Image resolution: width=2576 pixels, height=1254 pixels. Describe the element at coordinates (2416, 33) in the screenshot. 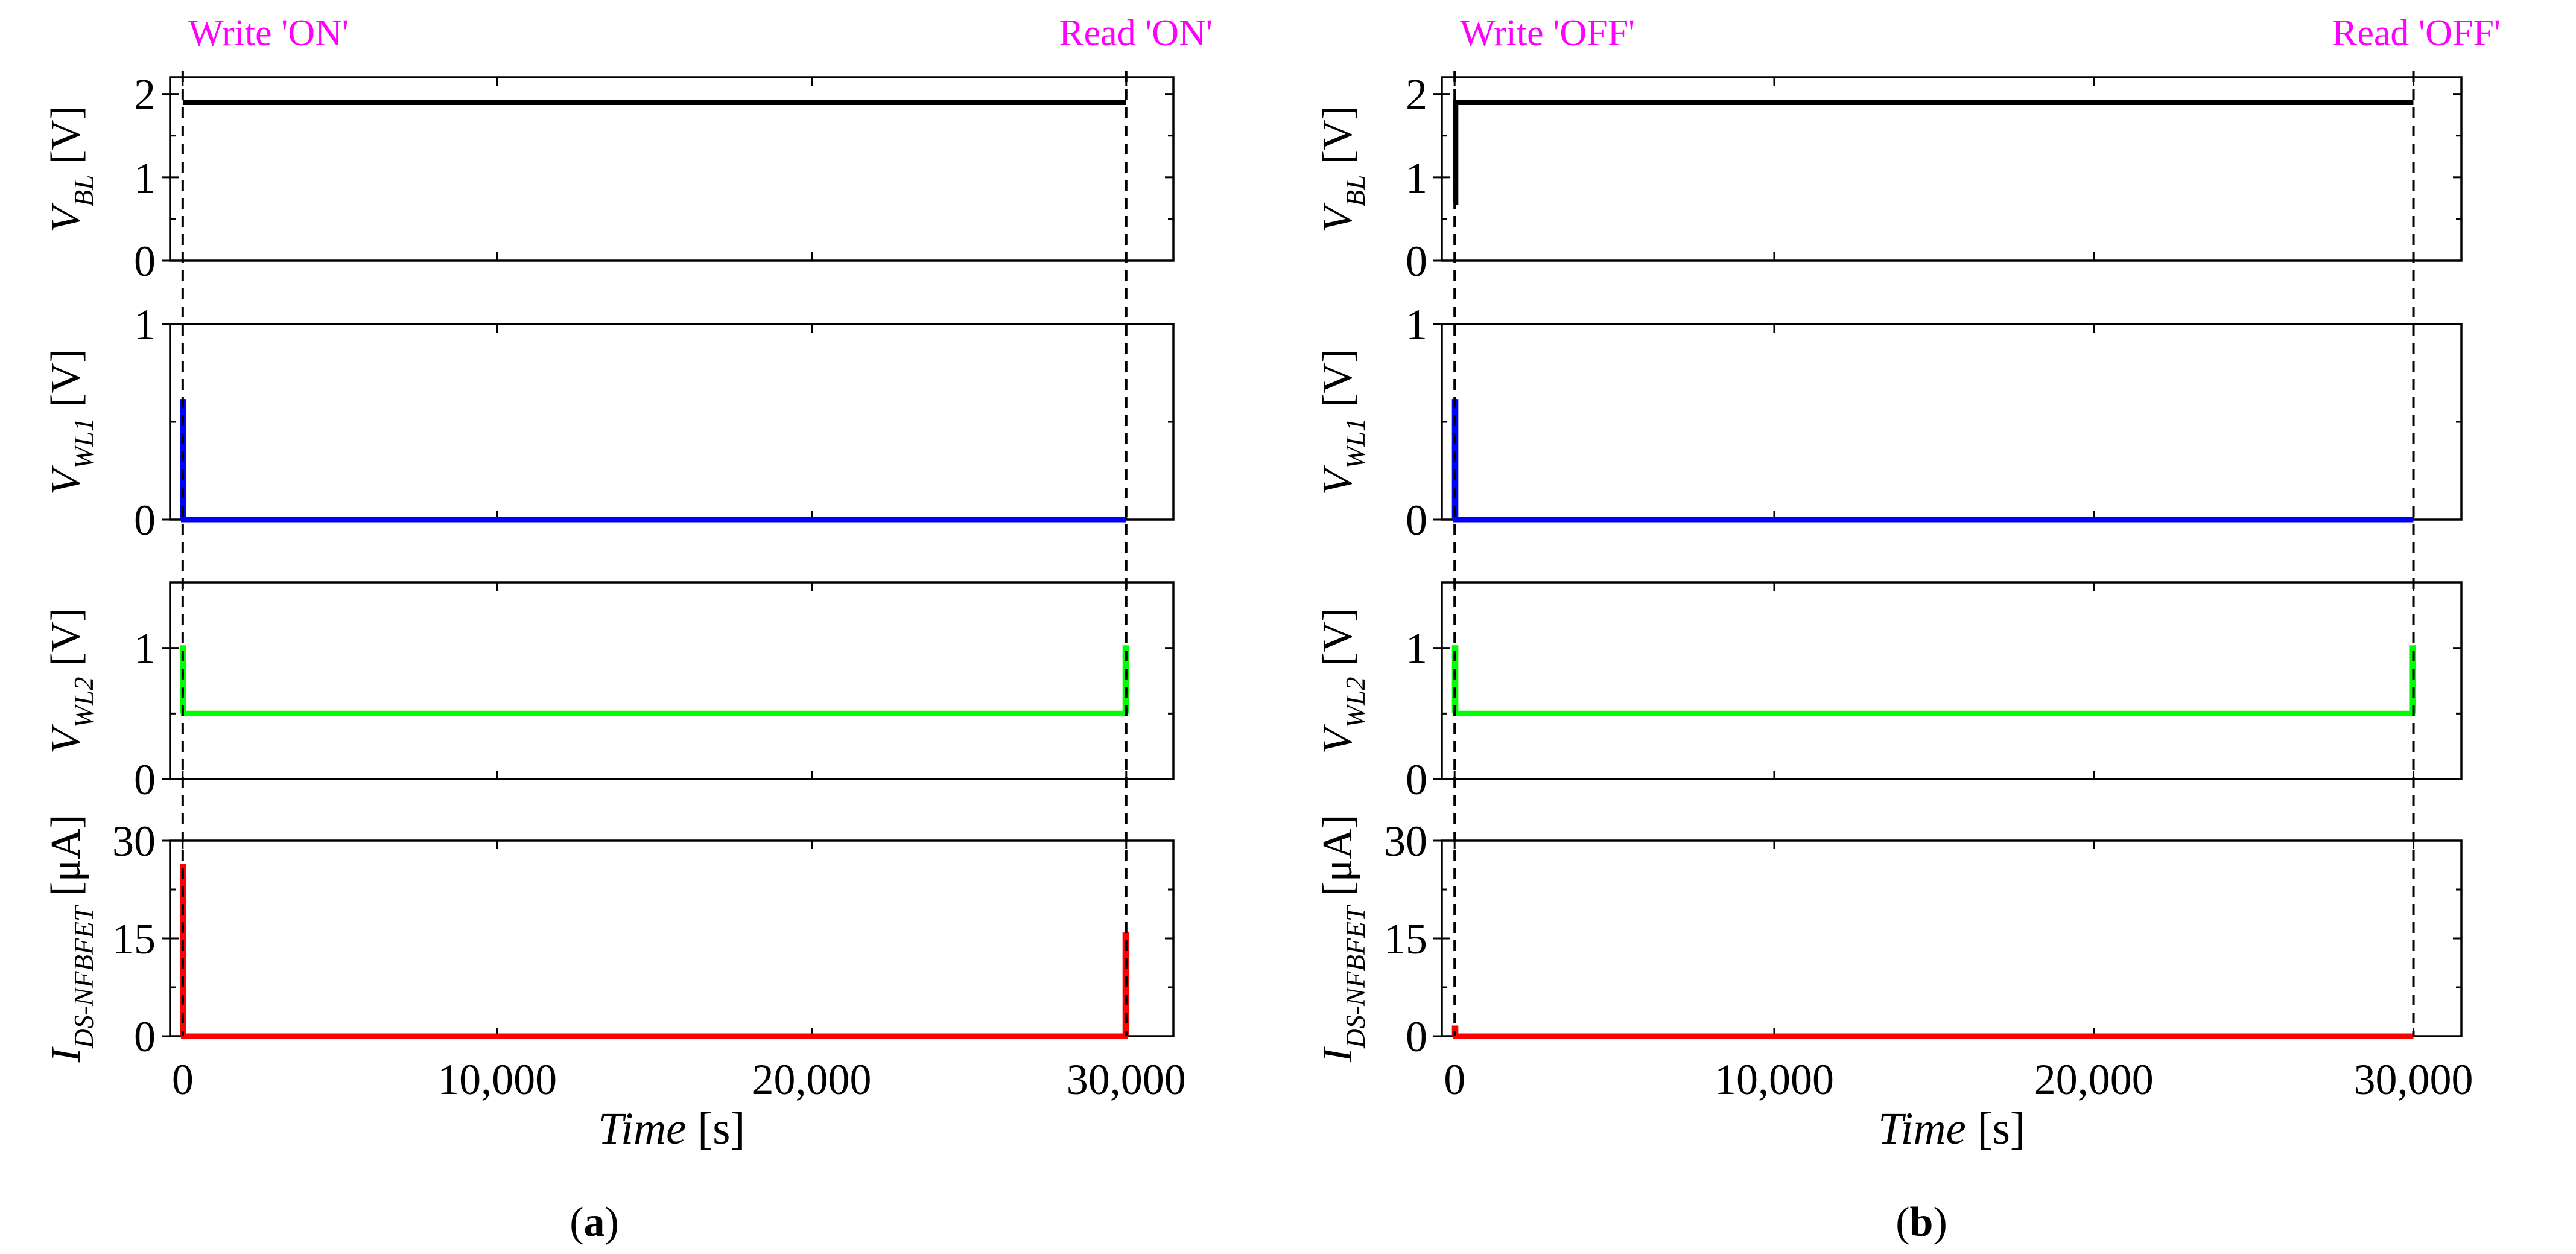

I see `annotation-read: Read 'OFF'` at that location.